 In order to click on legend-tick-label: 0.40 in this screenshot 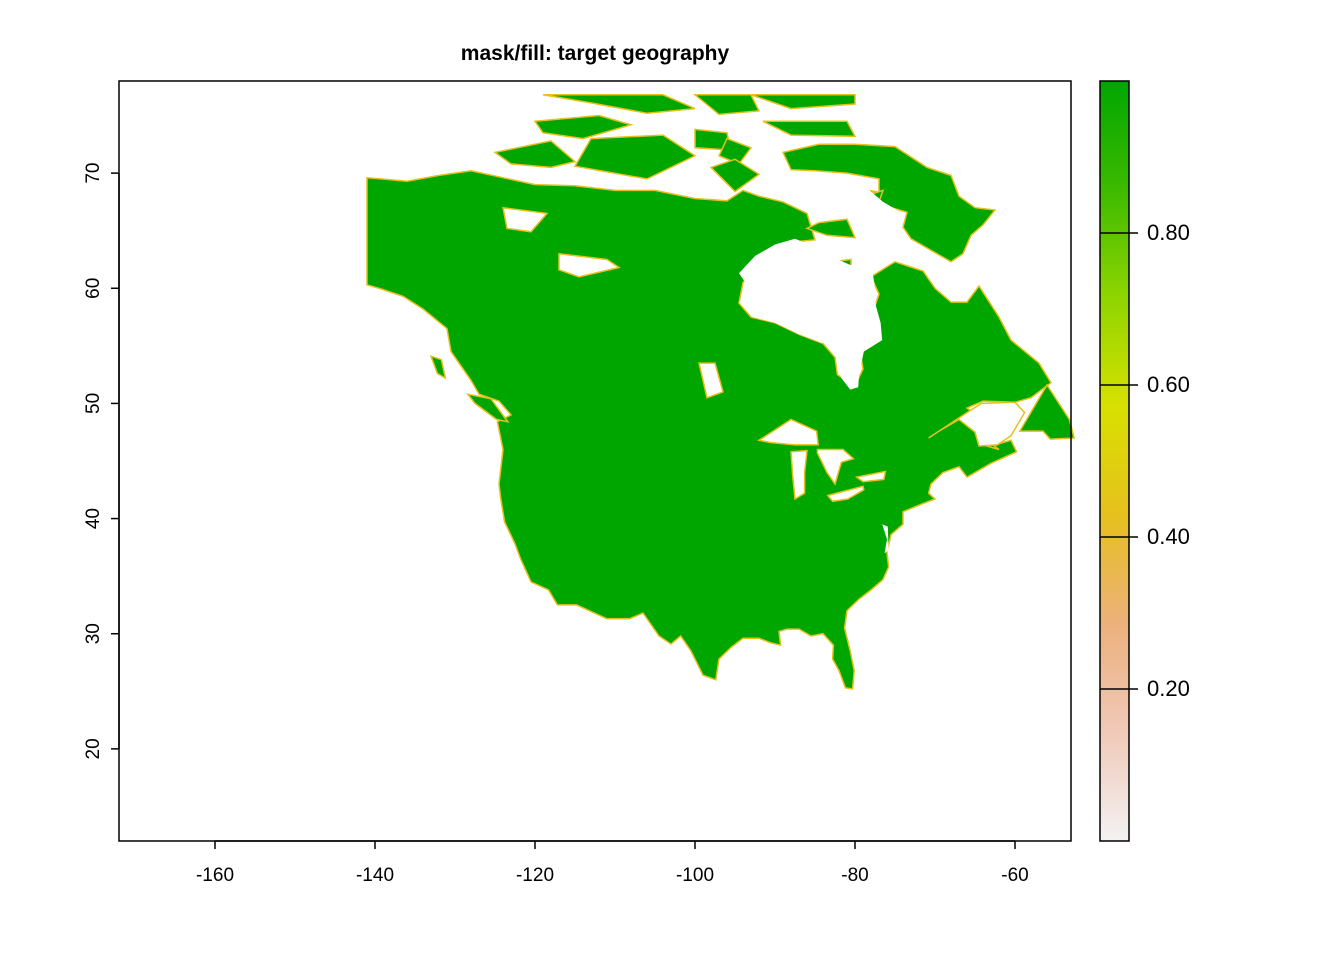, I will do `click(1168, 536)`.